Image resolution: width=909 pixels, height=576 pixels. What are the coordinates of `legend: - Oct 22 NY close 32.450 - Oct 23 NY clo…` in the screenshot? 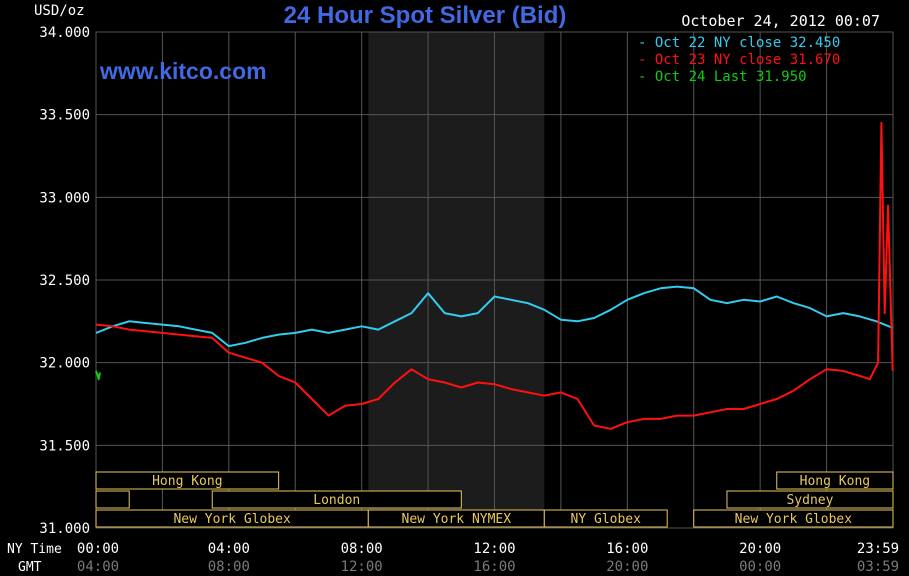 It's located at (739, 60).